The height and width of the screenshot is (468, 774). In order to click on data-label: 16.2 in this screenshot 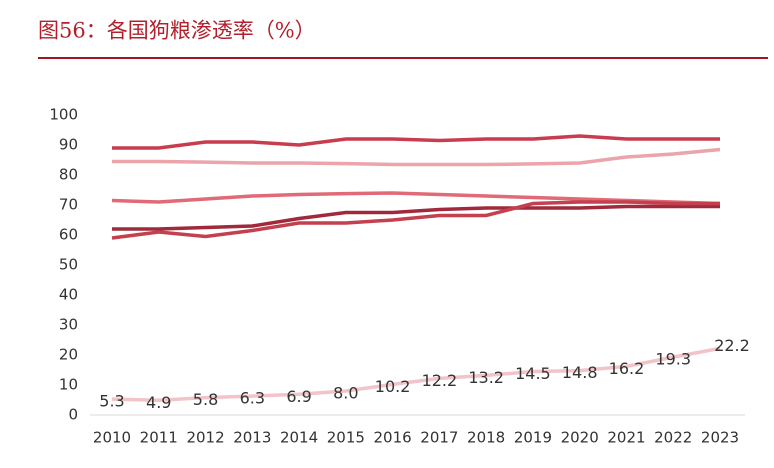, I will do `click(627, 368)`.